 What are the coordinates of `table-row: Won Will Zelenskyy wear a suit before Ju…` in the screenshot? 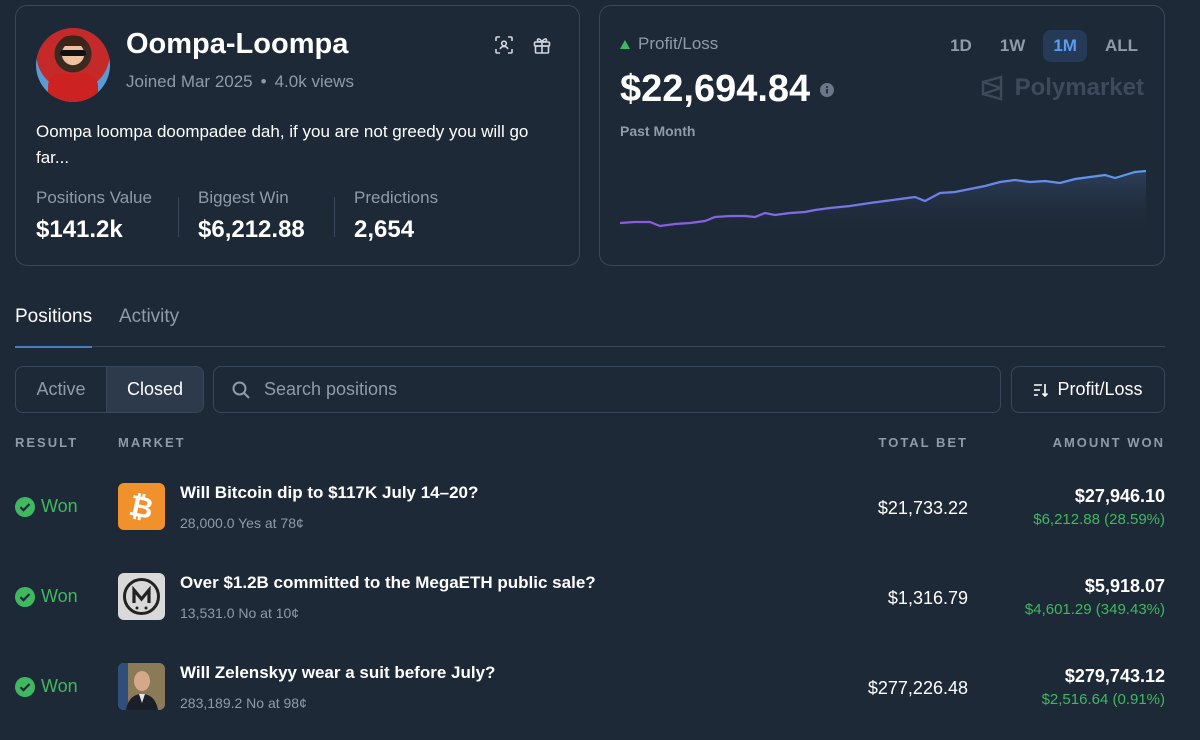 It's located at (590, 695).